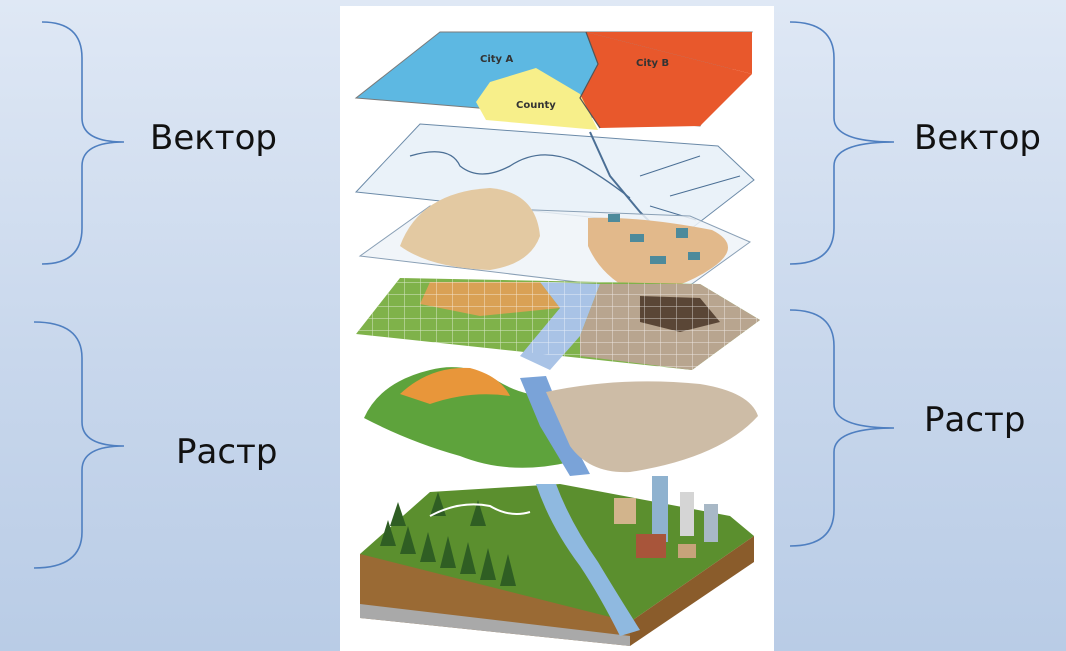  Describe the element at coordinates (842, 428) in the screenshot. I see `right-raster-brace` at that location.